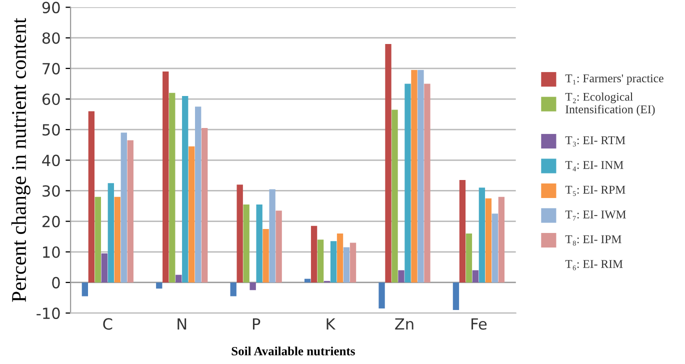 Image resolution: width=685 pixels, height=364 pixels. What do you see at coordinates (293, 351) in the screenshot?
I see `x-axis-title: Soil Available nutrients` at bounding box center [293, 351].